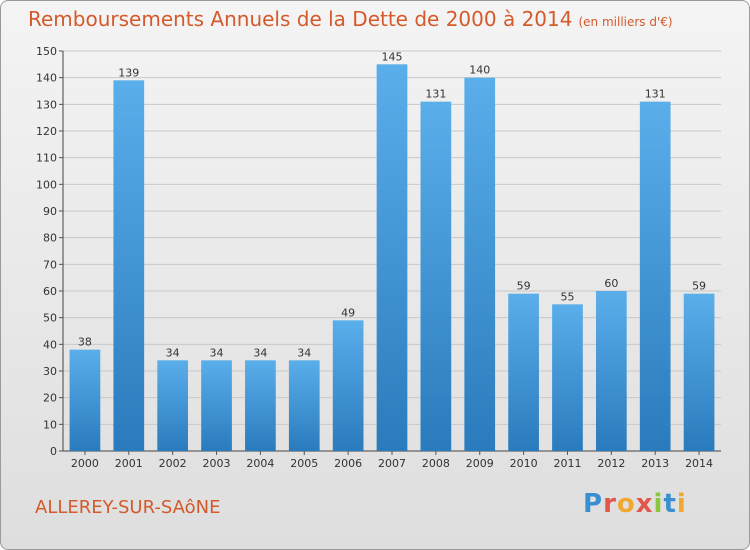 The height and width of the screenshot is (550, 750). What do you see at coordinates (392, 56) in the screenshot?
I see `value-label: 145` at bounding box center [392, 56].